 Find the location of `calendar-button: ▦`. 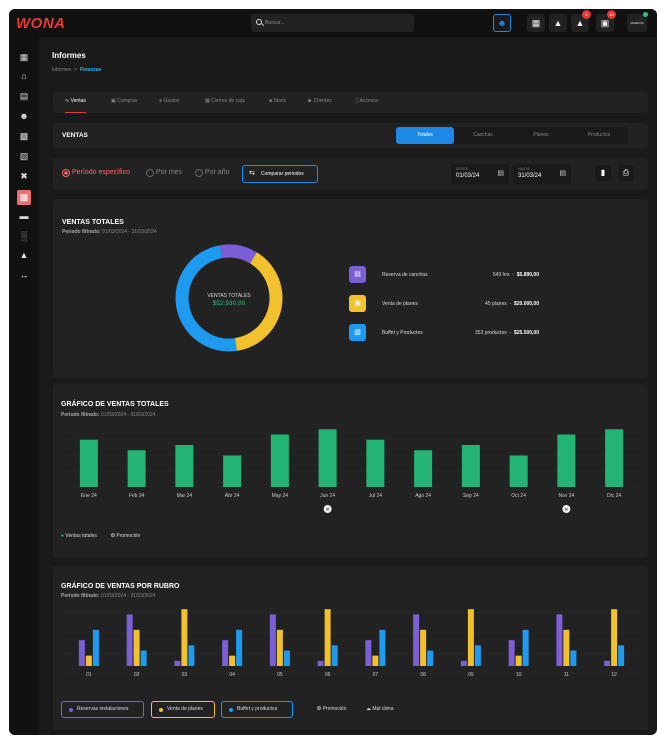

calendar-button: ▦ is located at coordinates (536, 23).